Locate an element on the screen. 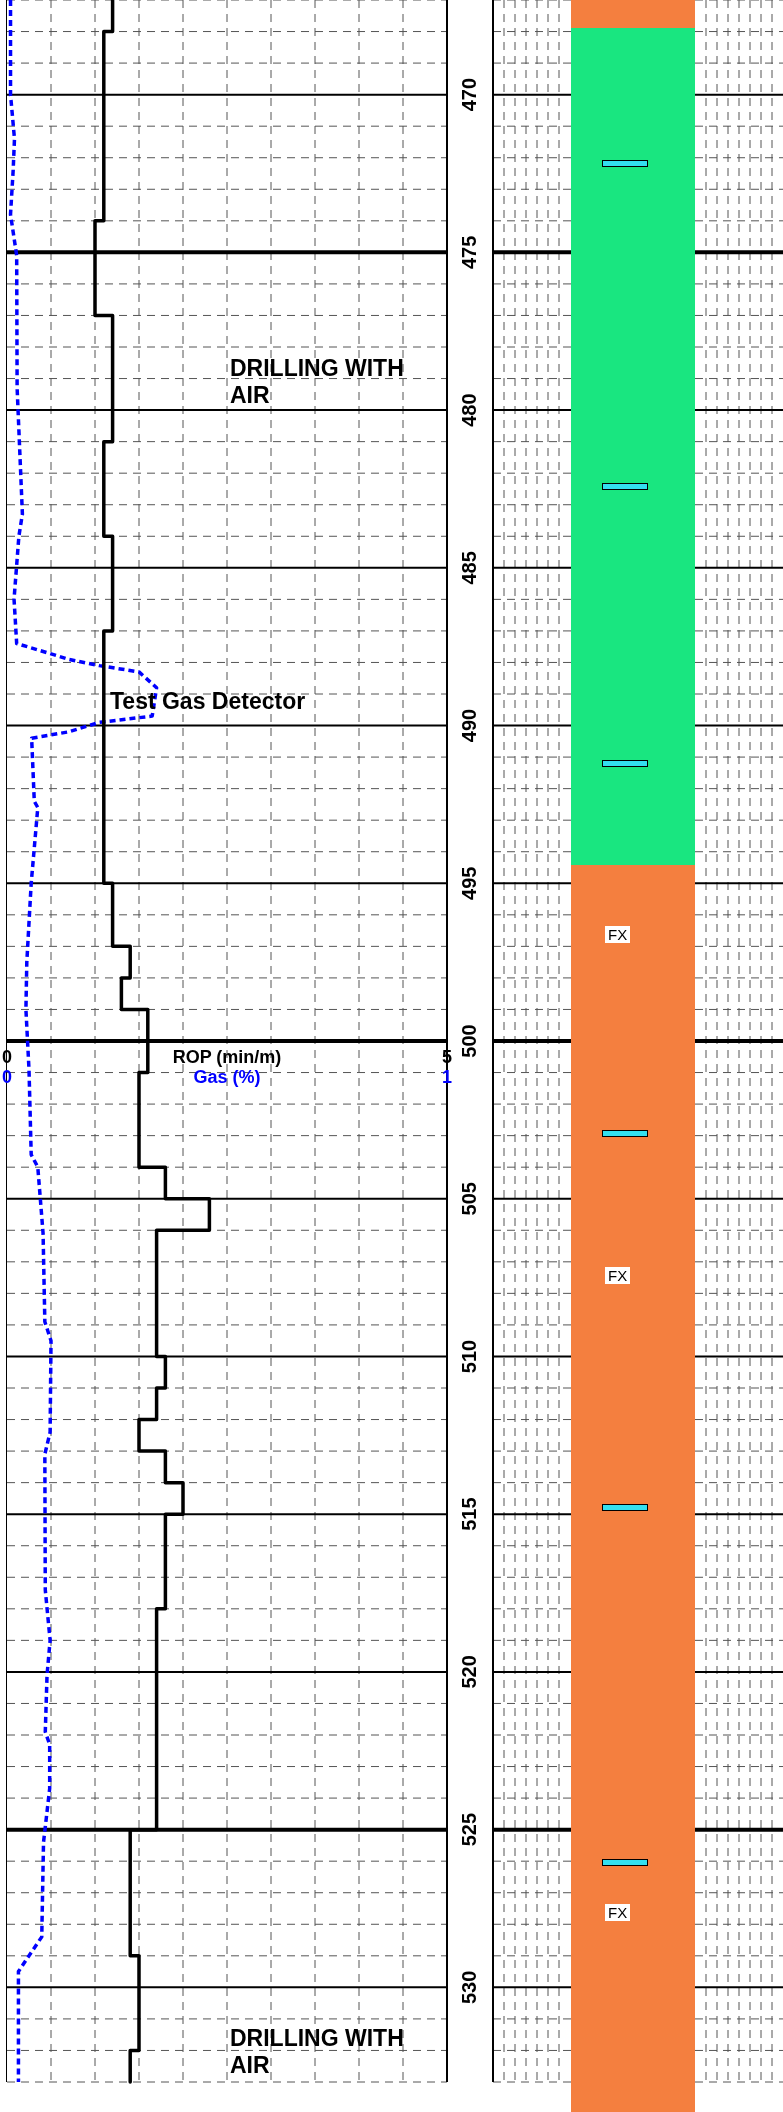  y-tick-label: 475 is located at coordinates (468, 252).